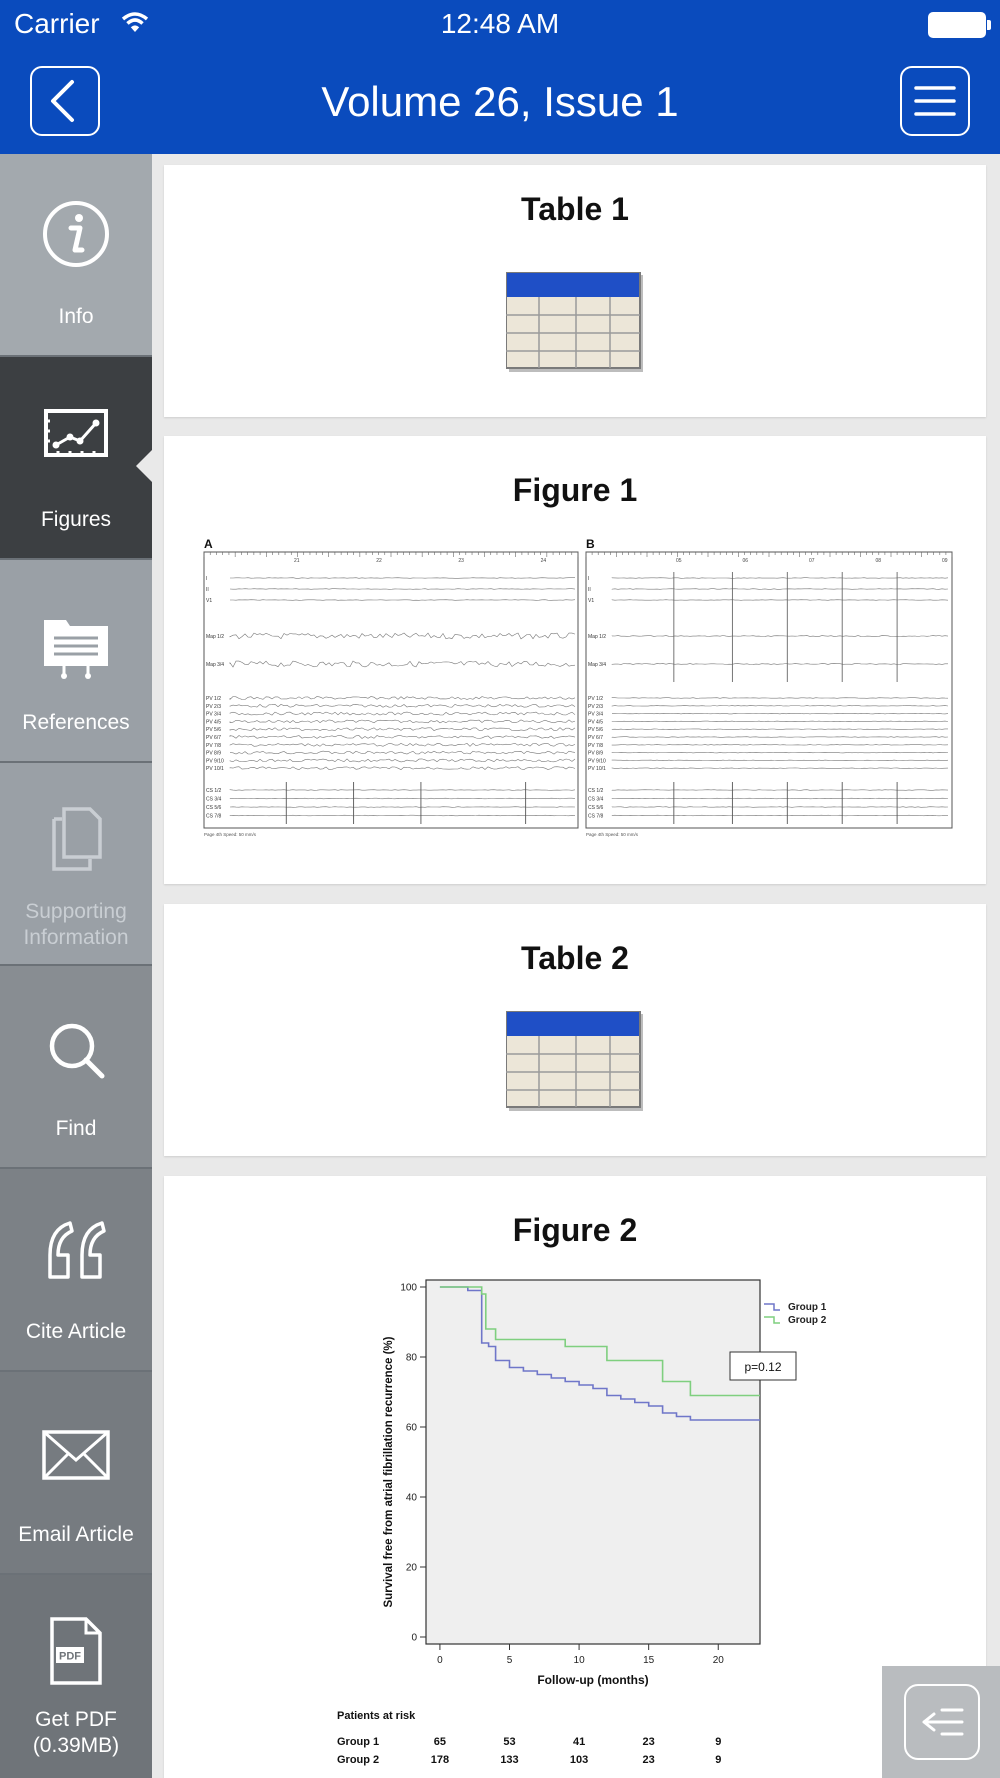  I want to click on wifi-icon, so click(135, 22).